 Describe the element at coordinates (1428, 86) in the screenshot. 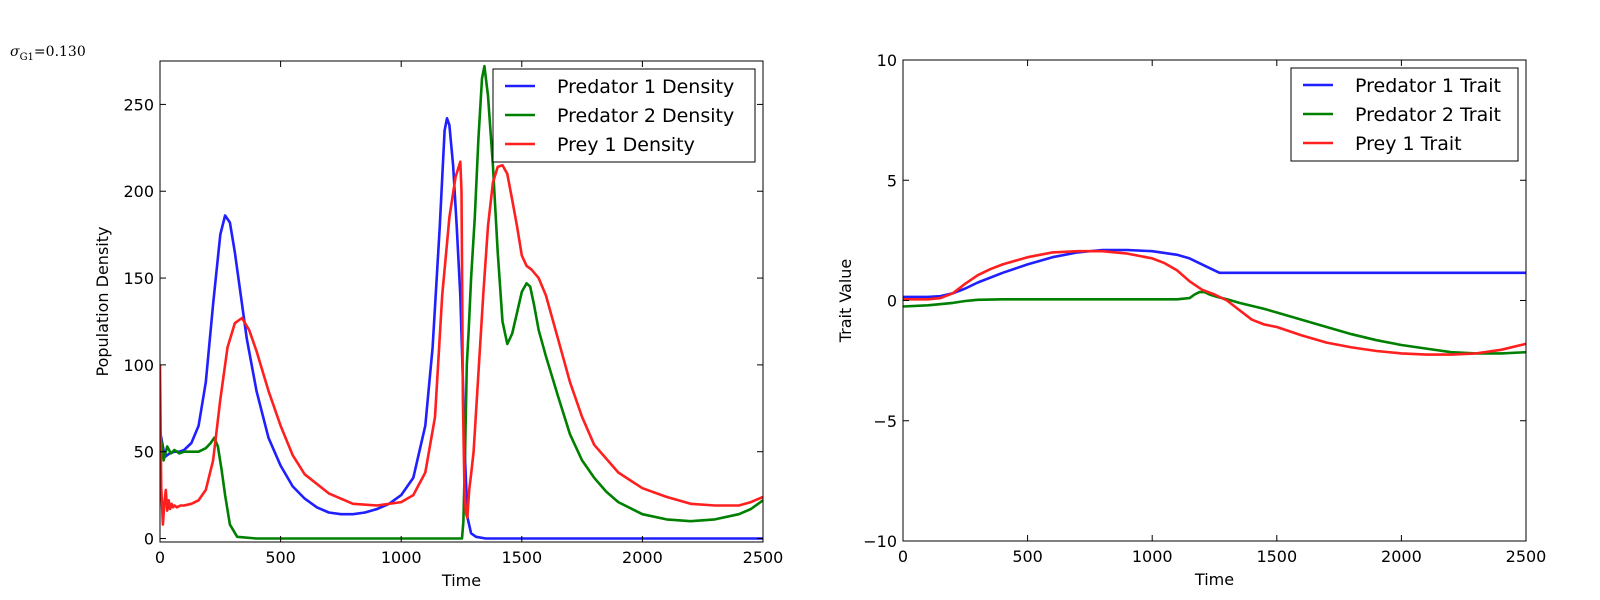

I see `legend-label: Predator 1 Trait` at that location.